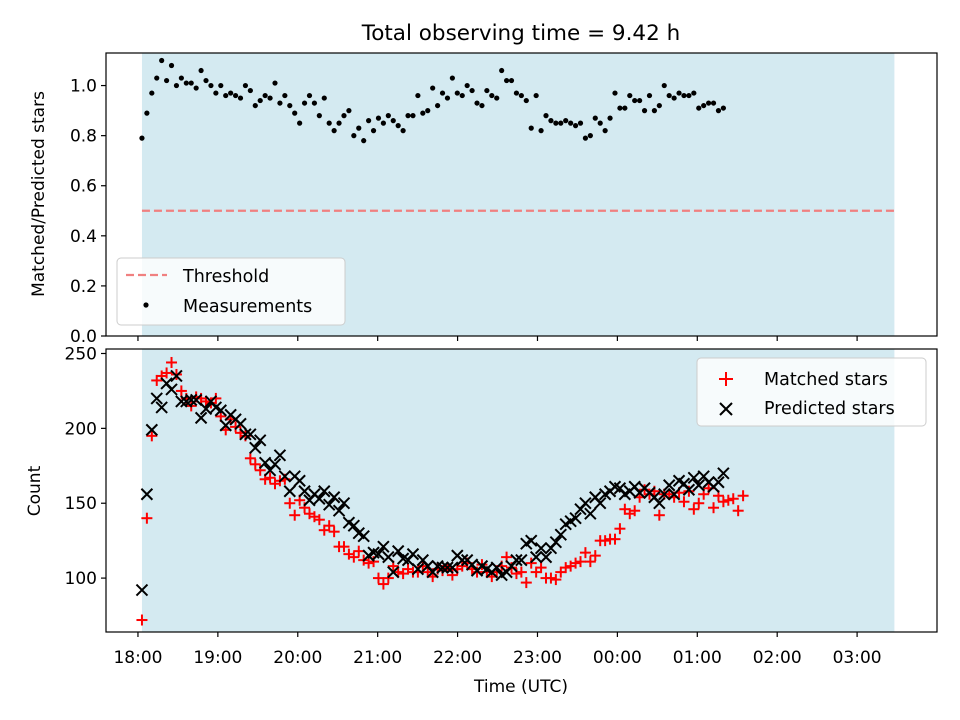 This screenshot has height=720, width=960. I want to click on bottom-y-tick-label: 250, so click(81, 354).